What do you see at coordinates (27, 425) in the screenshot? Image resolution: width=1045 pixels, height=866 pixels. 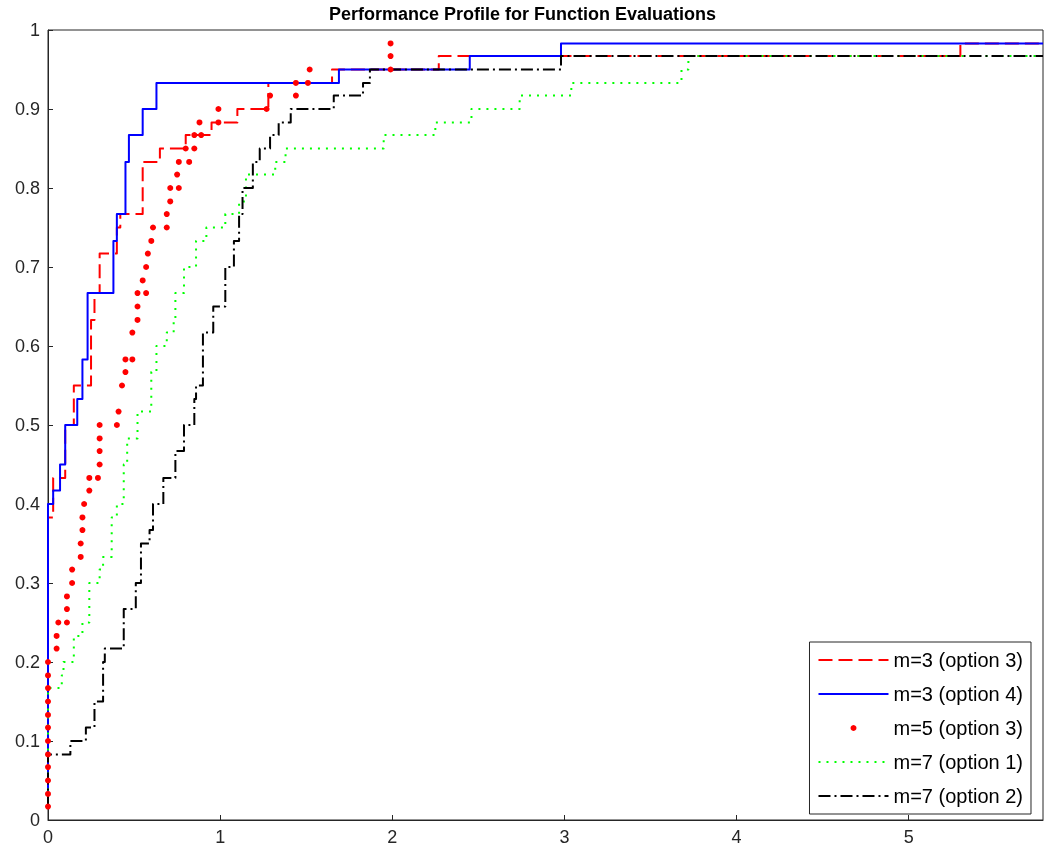 I see `y-tick-label: 0.5` at bounding box center [27, 425].